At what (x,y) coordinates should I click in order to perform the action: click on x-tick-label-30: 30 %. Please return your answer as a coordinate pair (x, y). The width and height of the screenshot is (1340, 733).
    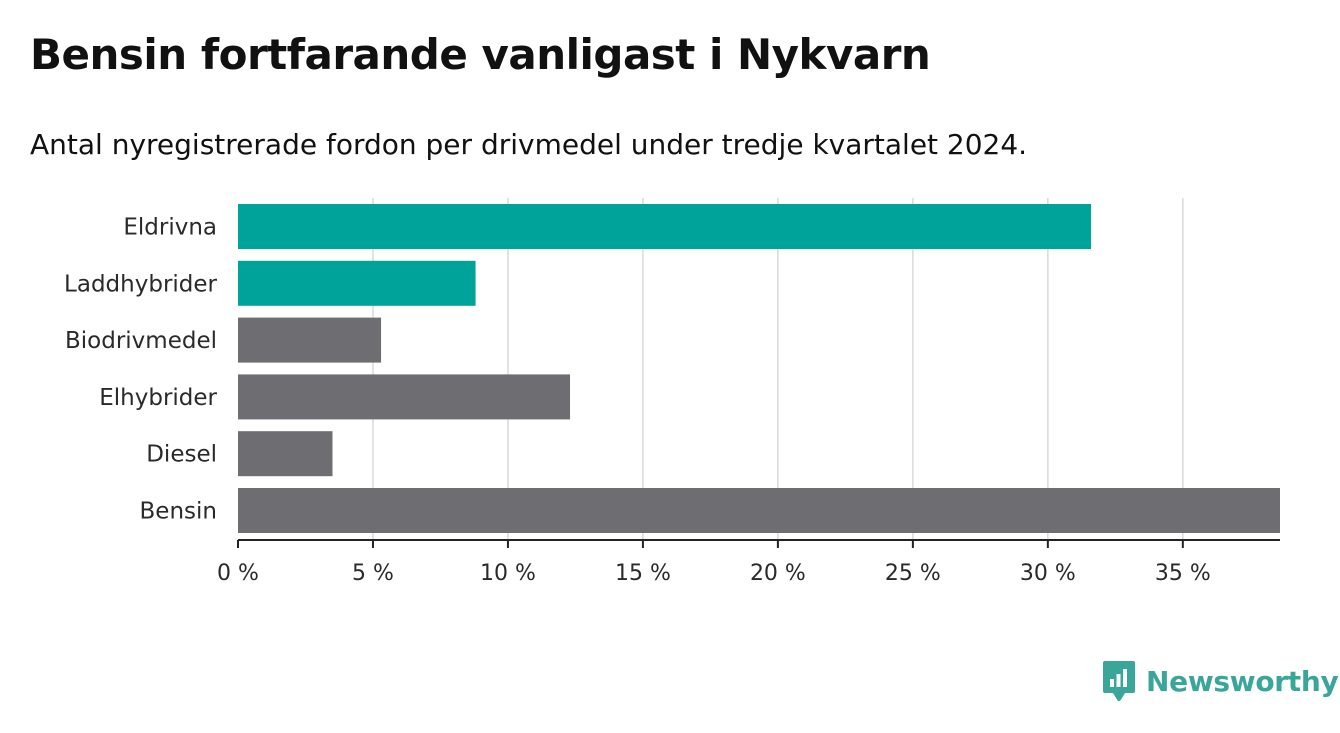
    Looking at the image, I should click on (1048, 573).